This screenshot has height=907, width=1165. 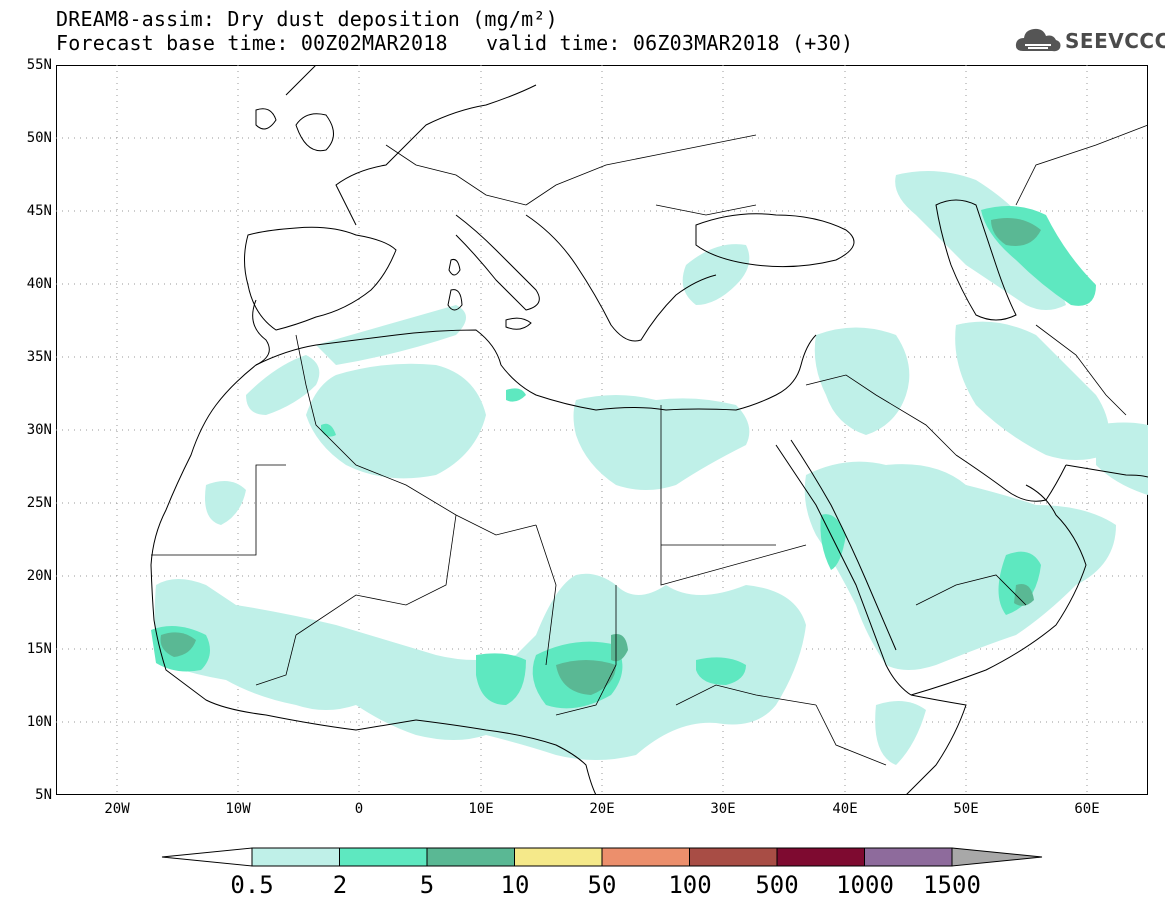 What do you see at coordinates (39, 357) in the screenshot?
I see `lat-label-35n: 35N` at bounding box center [39, 357].